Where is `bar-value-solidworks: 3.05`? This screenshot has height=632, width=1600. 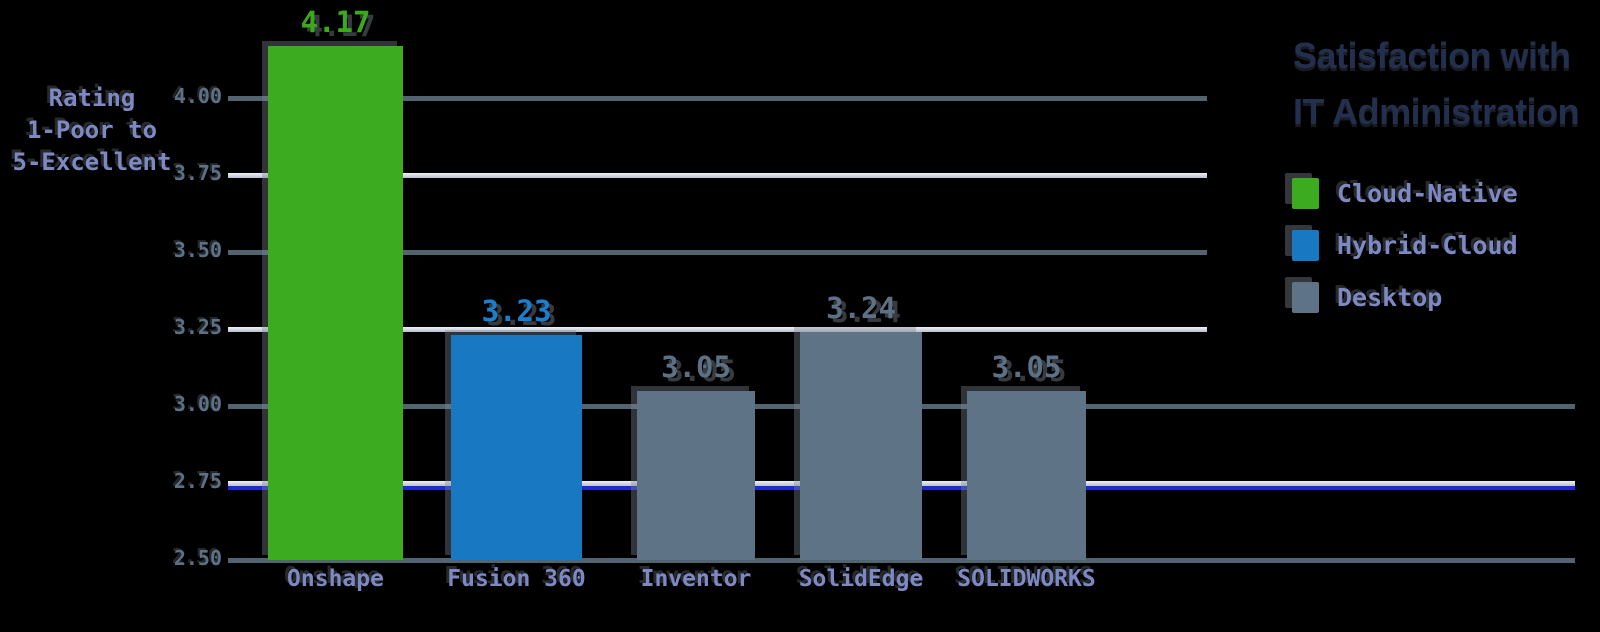 bar-value-solidworks: 3.05 is located at coordinates (1026, 366).